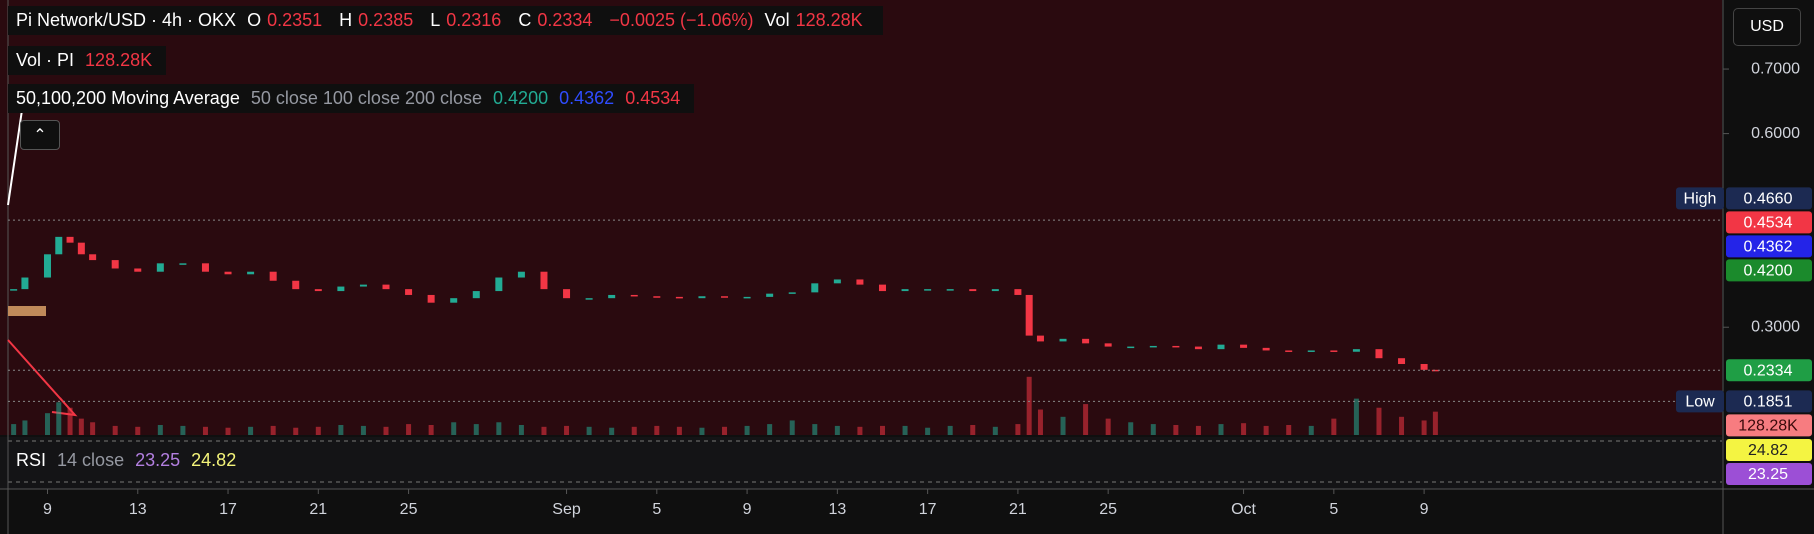 Image resolution: width=1814 pixels, height=534 pixels. What do you see at coordinates (1767, 27) in the screenshot?
I see `currency-button: USD` at bounding box center [1767, 27].